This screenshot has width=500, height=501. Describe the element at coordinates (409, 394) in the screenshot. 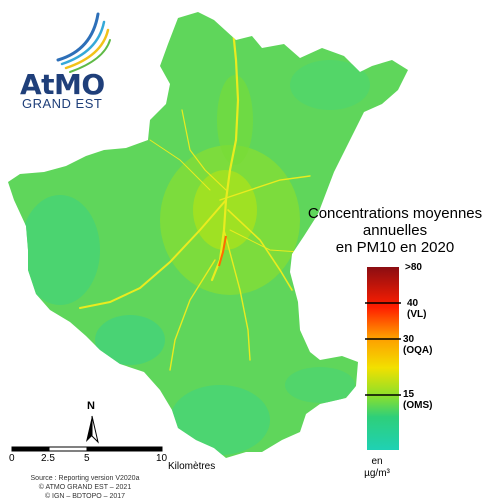

I see `legend-threshold-15-value: 15` at that location.